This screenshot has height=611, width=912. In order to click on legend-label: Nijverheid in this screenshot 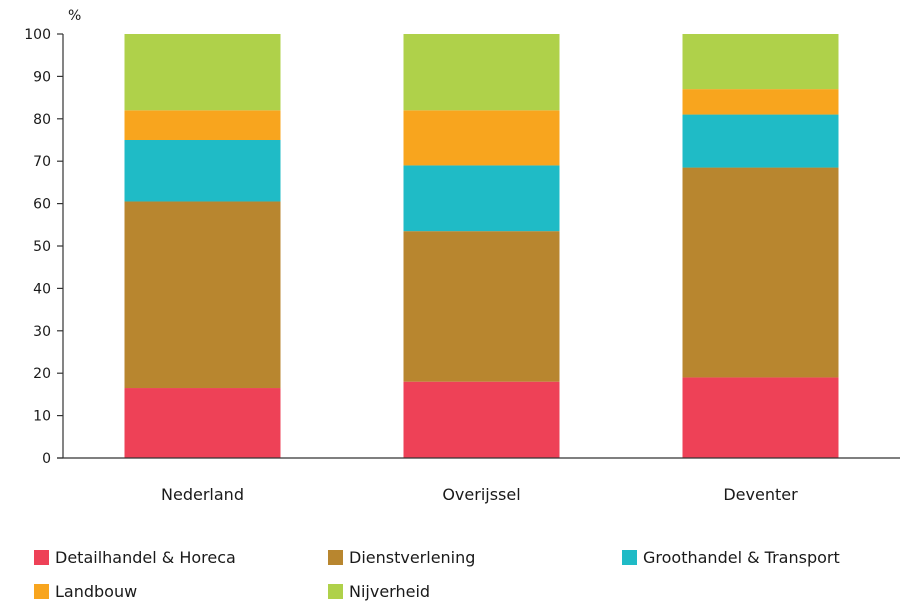, I will do `click(390, 591)`.